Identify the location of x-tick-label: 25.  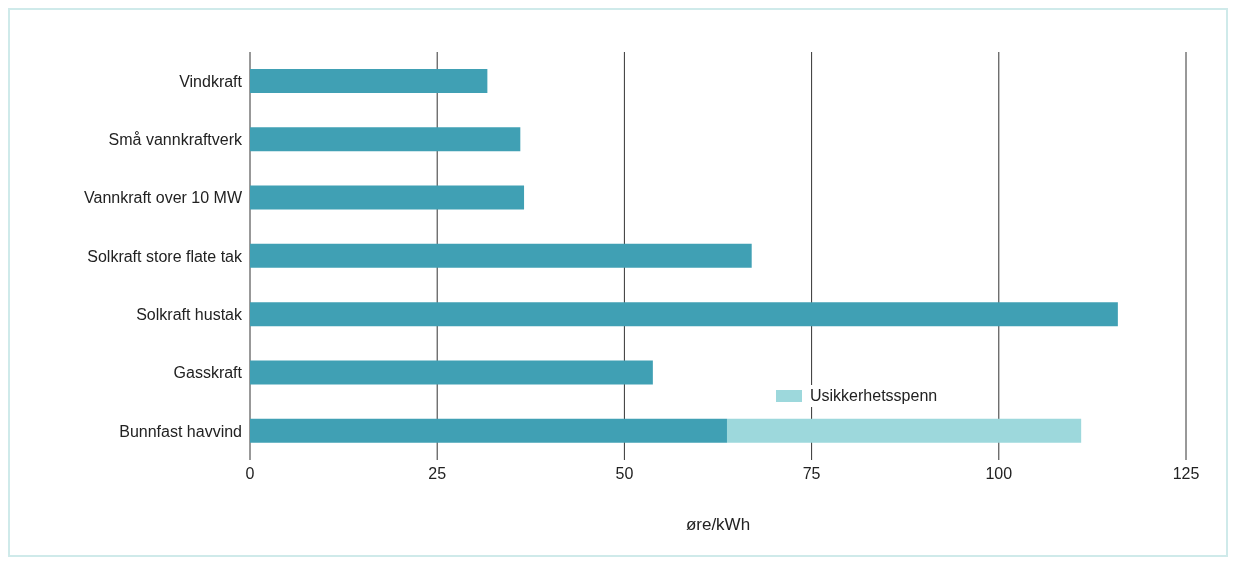
(437, 474).